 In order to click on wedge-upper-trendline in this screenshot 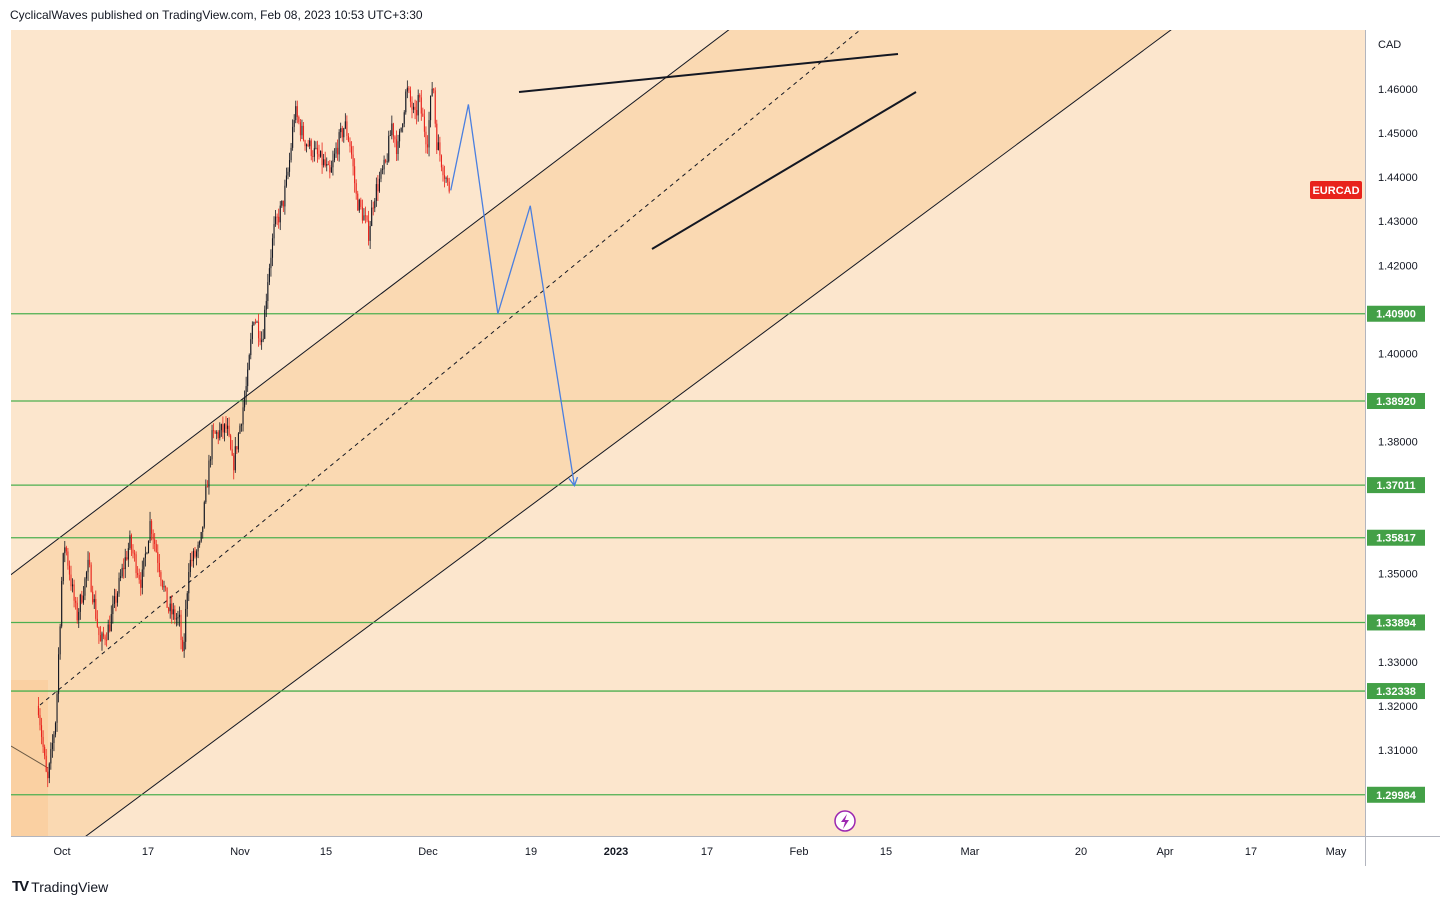, I will do `click(708, 73)`.